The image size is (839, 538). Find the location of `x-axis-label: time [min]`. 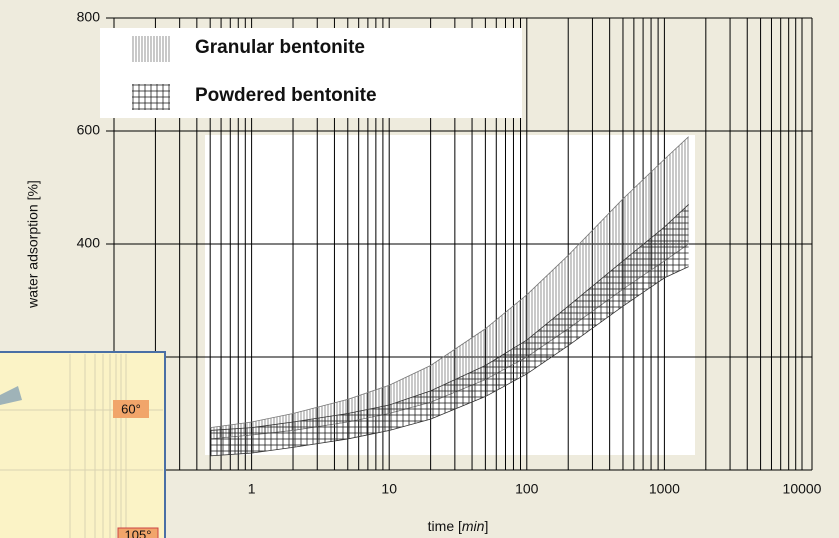

x-axis-label: time [min] is located at coordinates (458, 526).